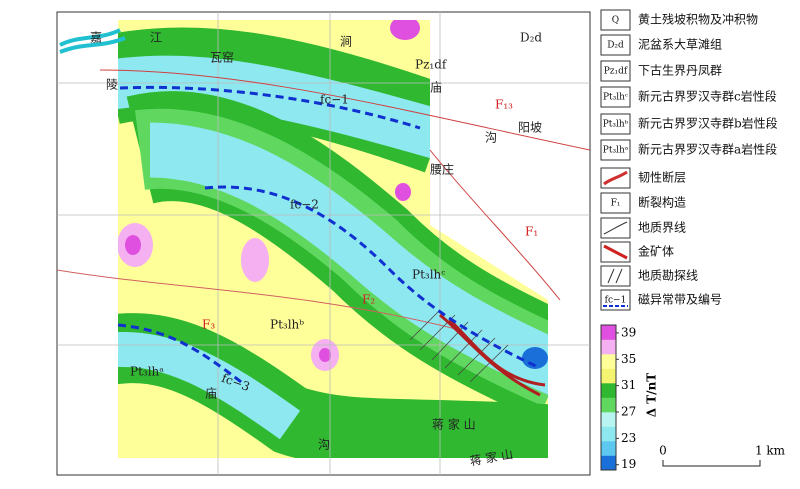 The width and height of the screenshot is (800, 489). Describe the element at coordinates (663, 451) in the screenshot. I see `scale-label: 0` at that location.